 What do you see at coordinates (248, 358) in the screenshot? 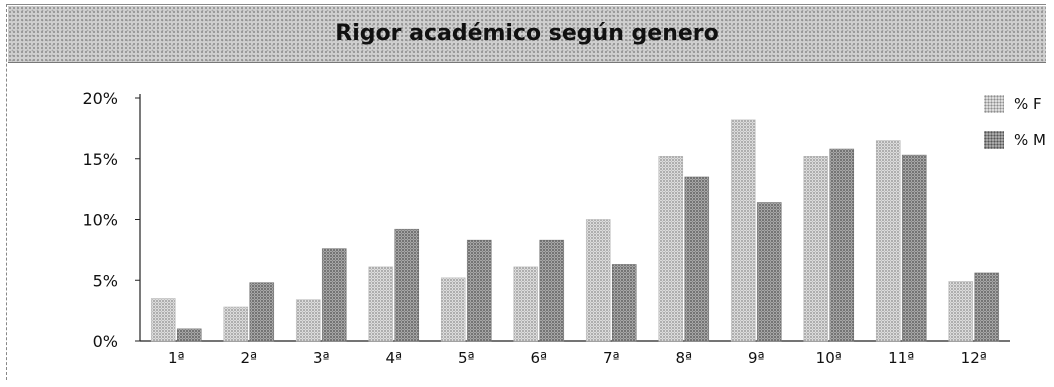
I see `x-tick-label: 2ª` at bounding box center [248, 358].